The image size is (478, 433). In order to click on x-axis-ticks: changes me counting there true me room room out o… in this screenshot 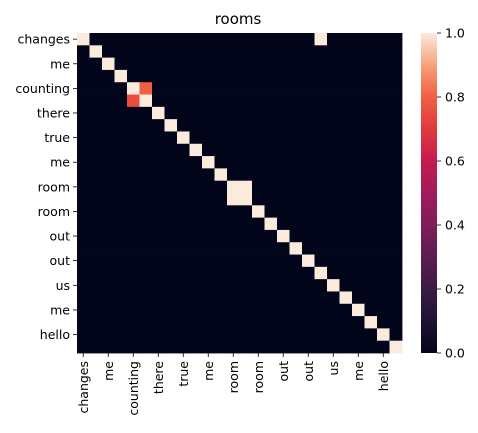, I will do `click(233, 384)`.